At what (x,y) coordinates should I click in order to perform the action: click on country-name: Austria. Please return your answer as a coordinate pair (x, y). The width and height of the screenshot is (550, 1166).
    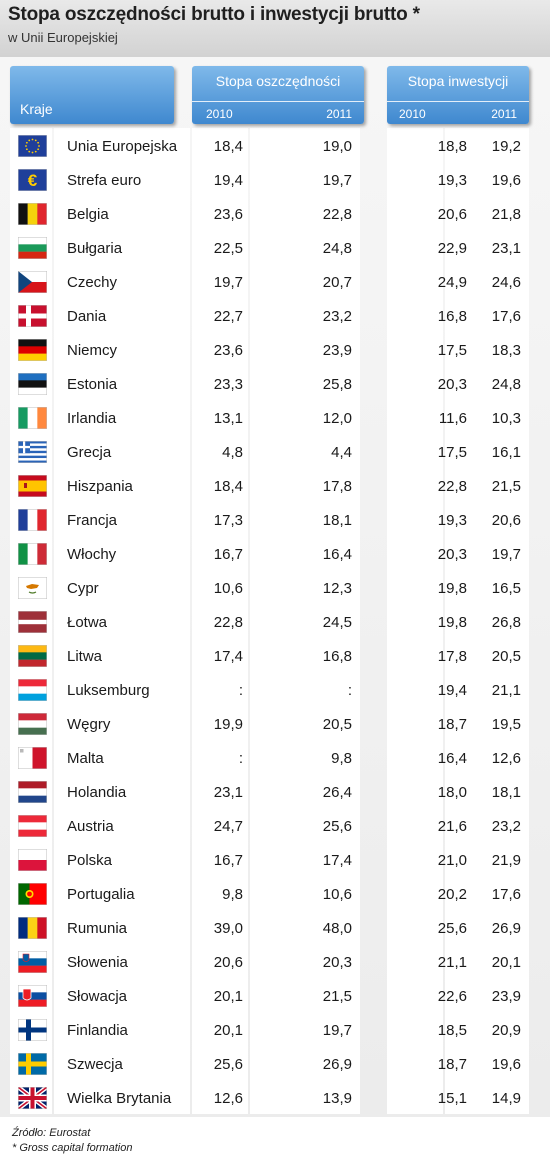
    Looking at the image, I should click on (90, 826).